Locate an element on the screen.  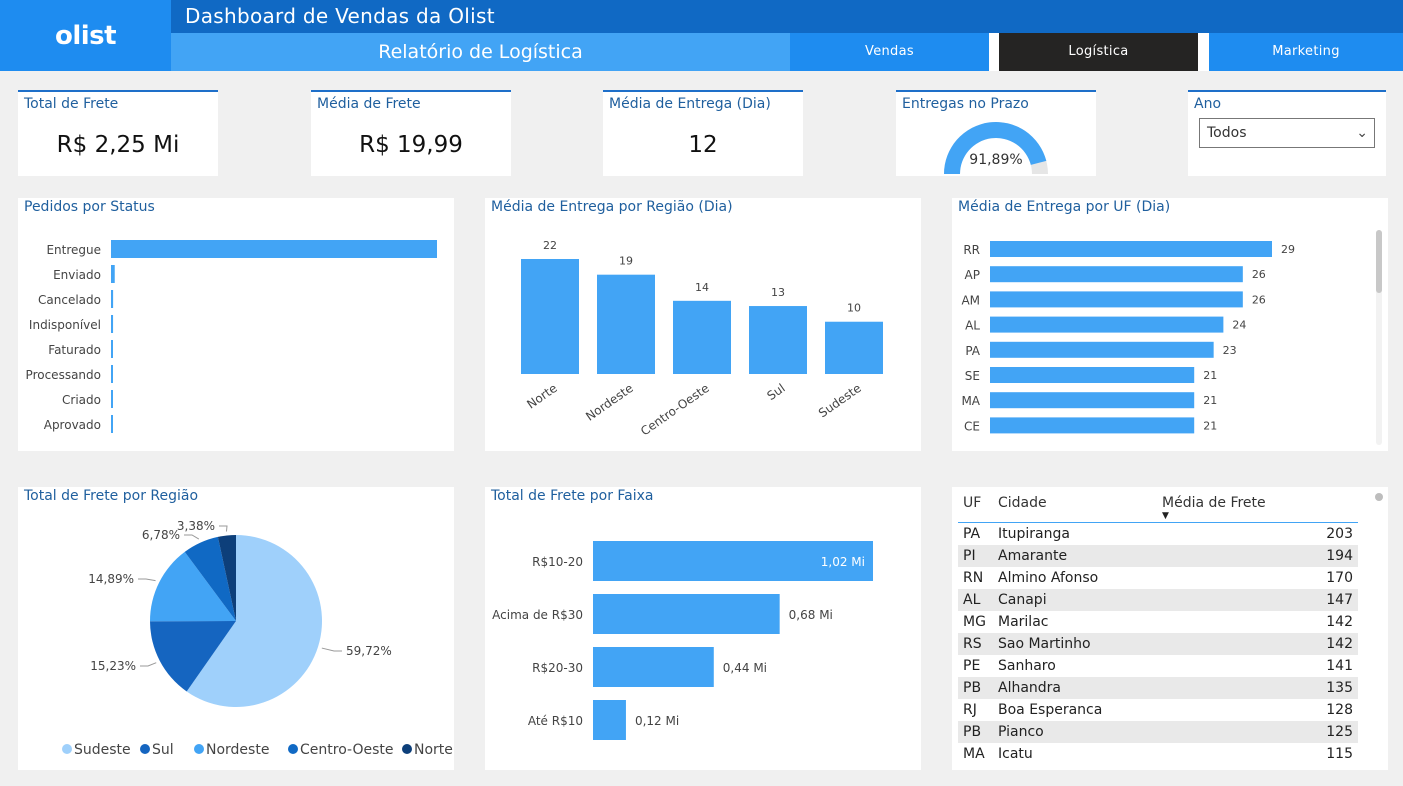
pie-value-label: 3,38% is located at coordinates (196, 526).